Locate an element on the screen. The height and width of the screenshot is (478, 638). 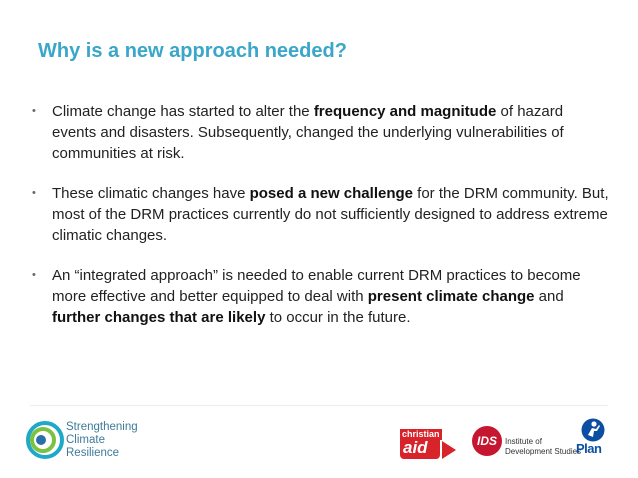
ids-logo-text: Institute of Development Studies is located at coordinates (543, 446).